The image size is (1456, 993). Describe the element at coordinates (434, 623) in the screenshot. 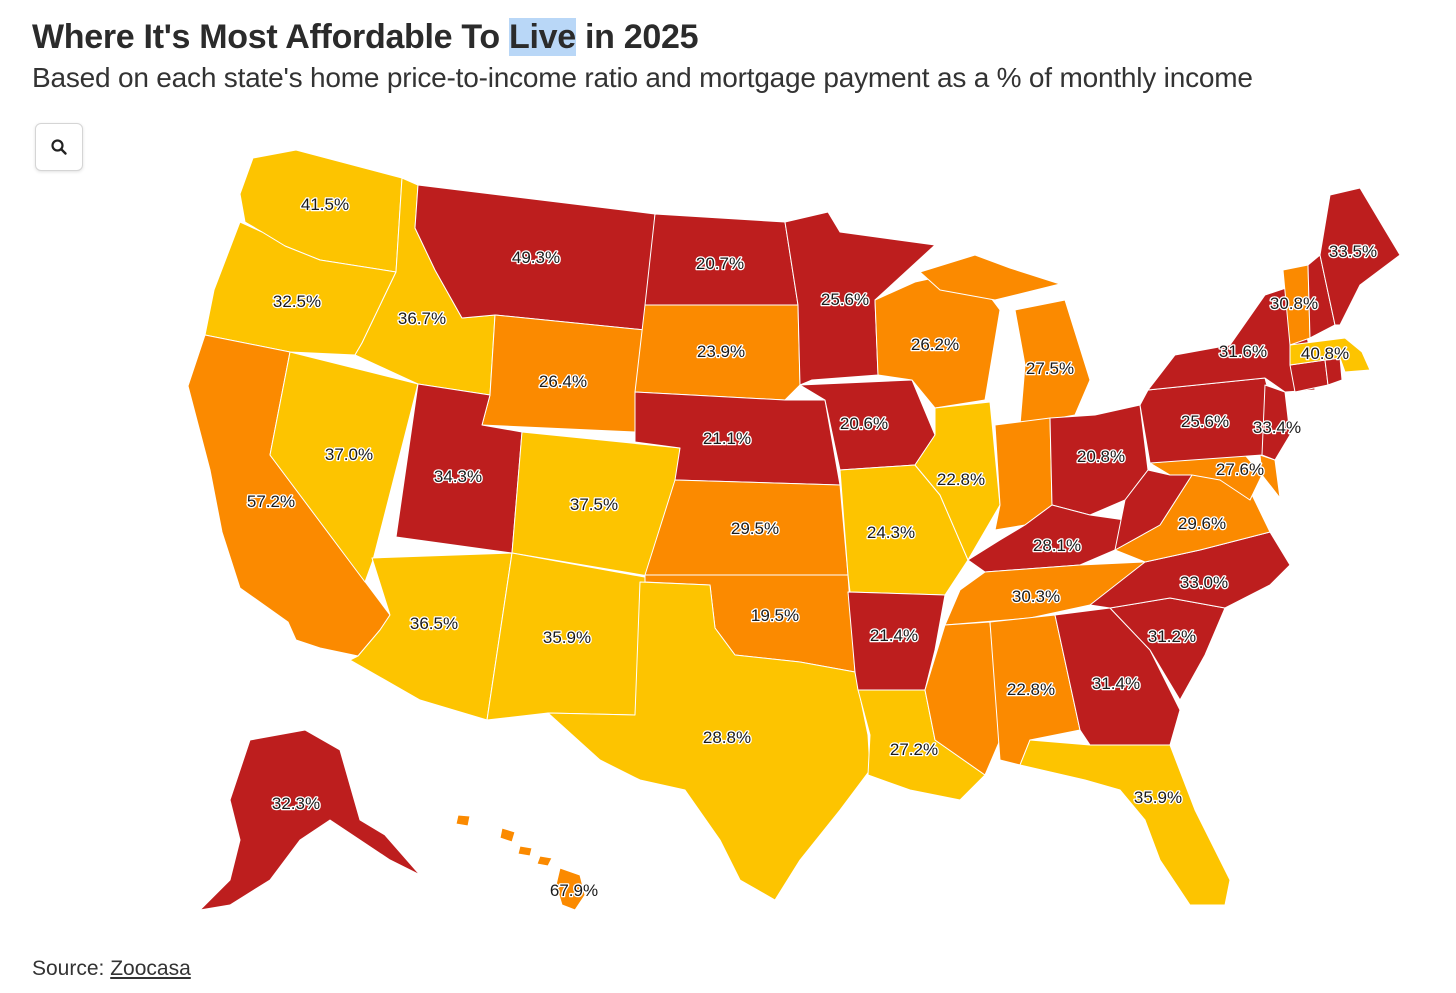

I see `state-label-az: 36.5%` at that location.